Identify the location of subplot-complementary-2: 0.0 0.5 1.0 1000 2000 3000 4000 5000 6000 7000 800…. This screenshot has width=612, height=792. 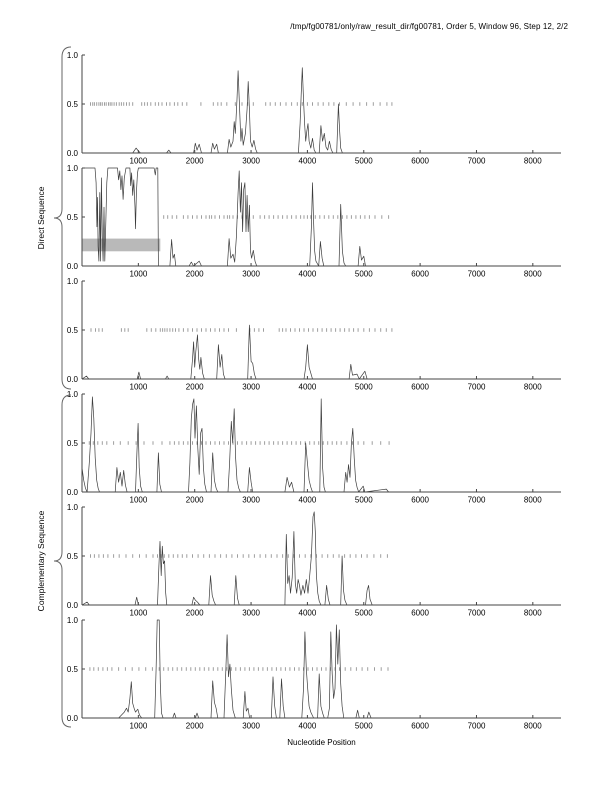
(314, 560).